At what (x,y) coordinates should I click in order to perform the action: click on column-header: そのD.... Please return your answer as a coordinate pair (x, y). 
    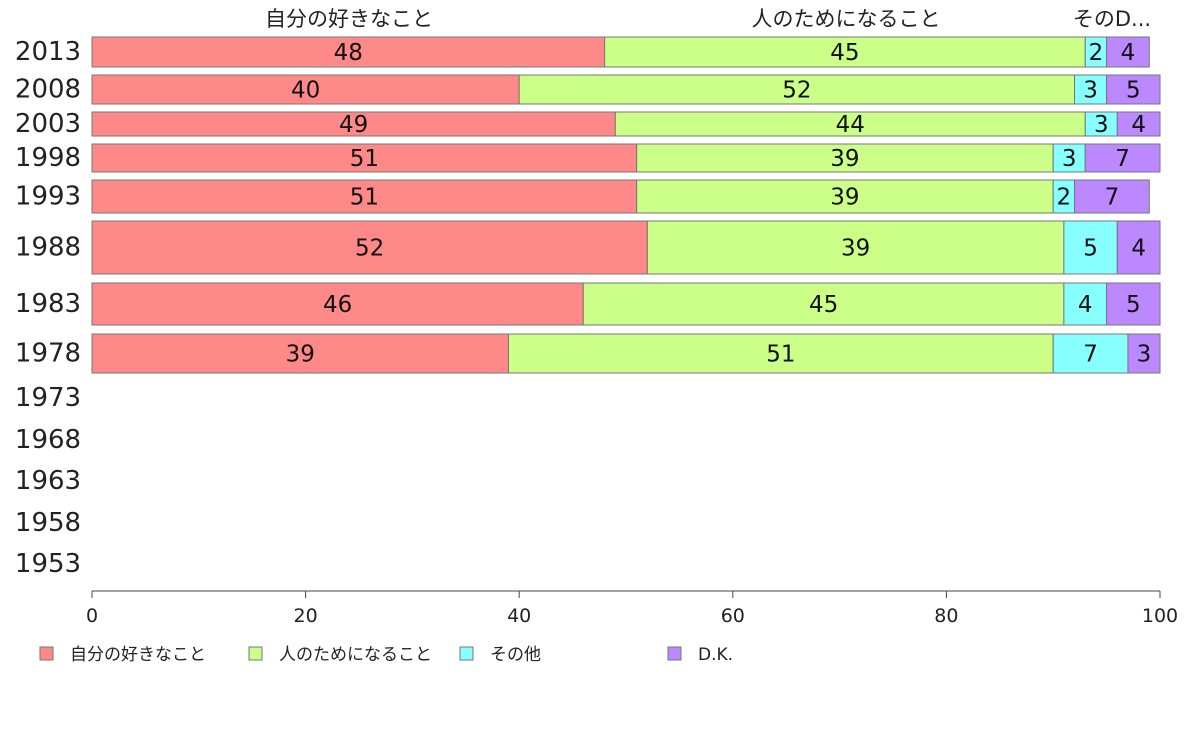
    Looking at the image, I should click on (1112, 19).